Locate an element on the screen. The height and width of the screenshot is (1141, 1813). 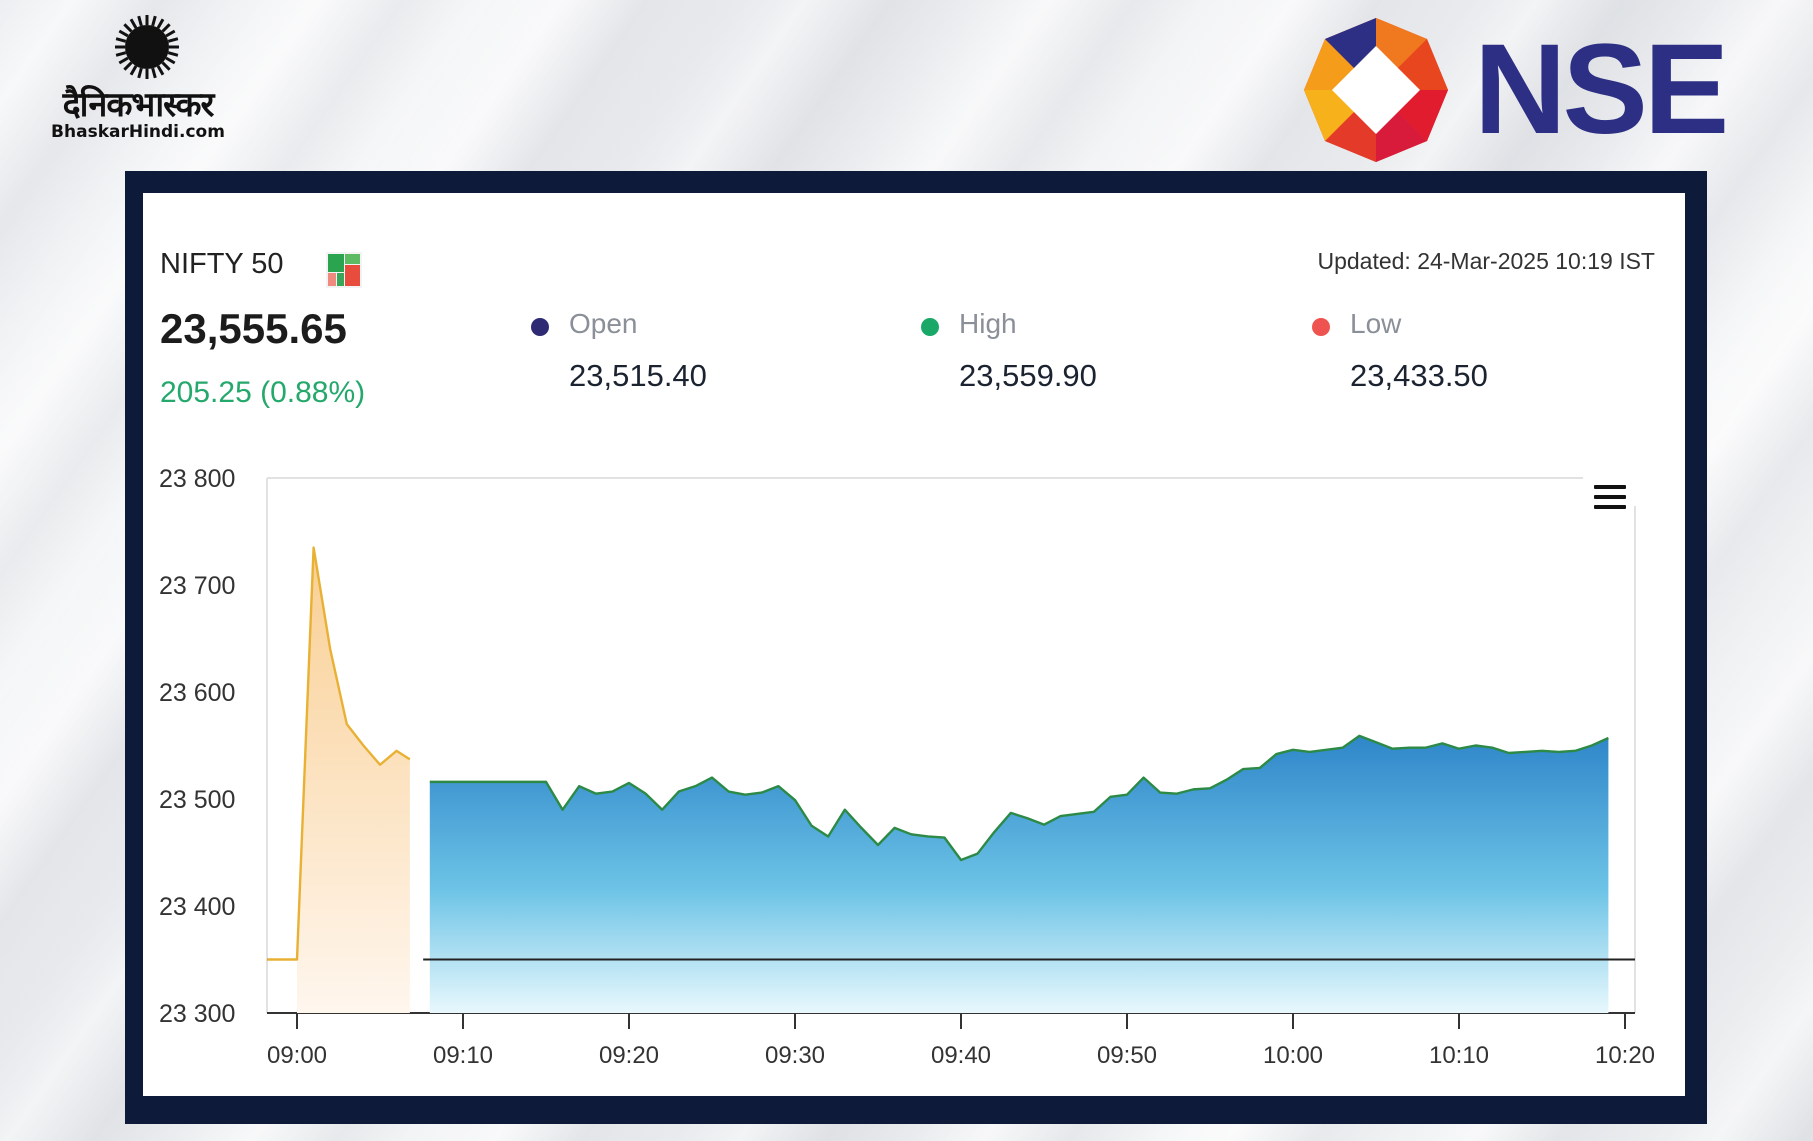
y-tick-label: 23 400 is located at coordinates (197, 907).